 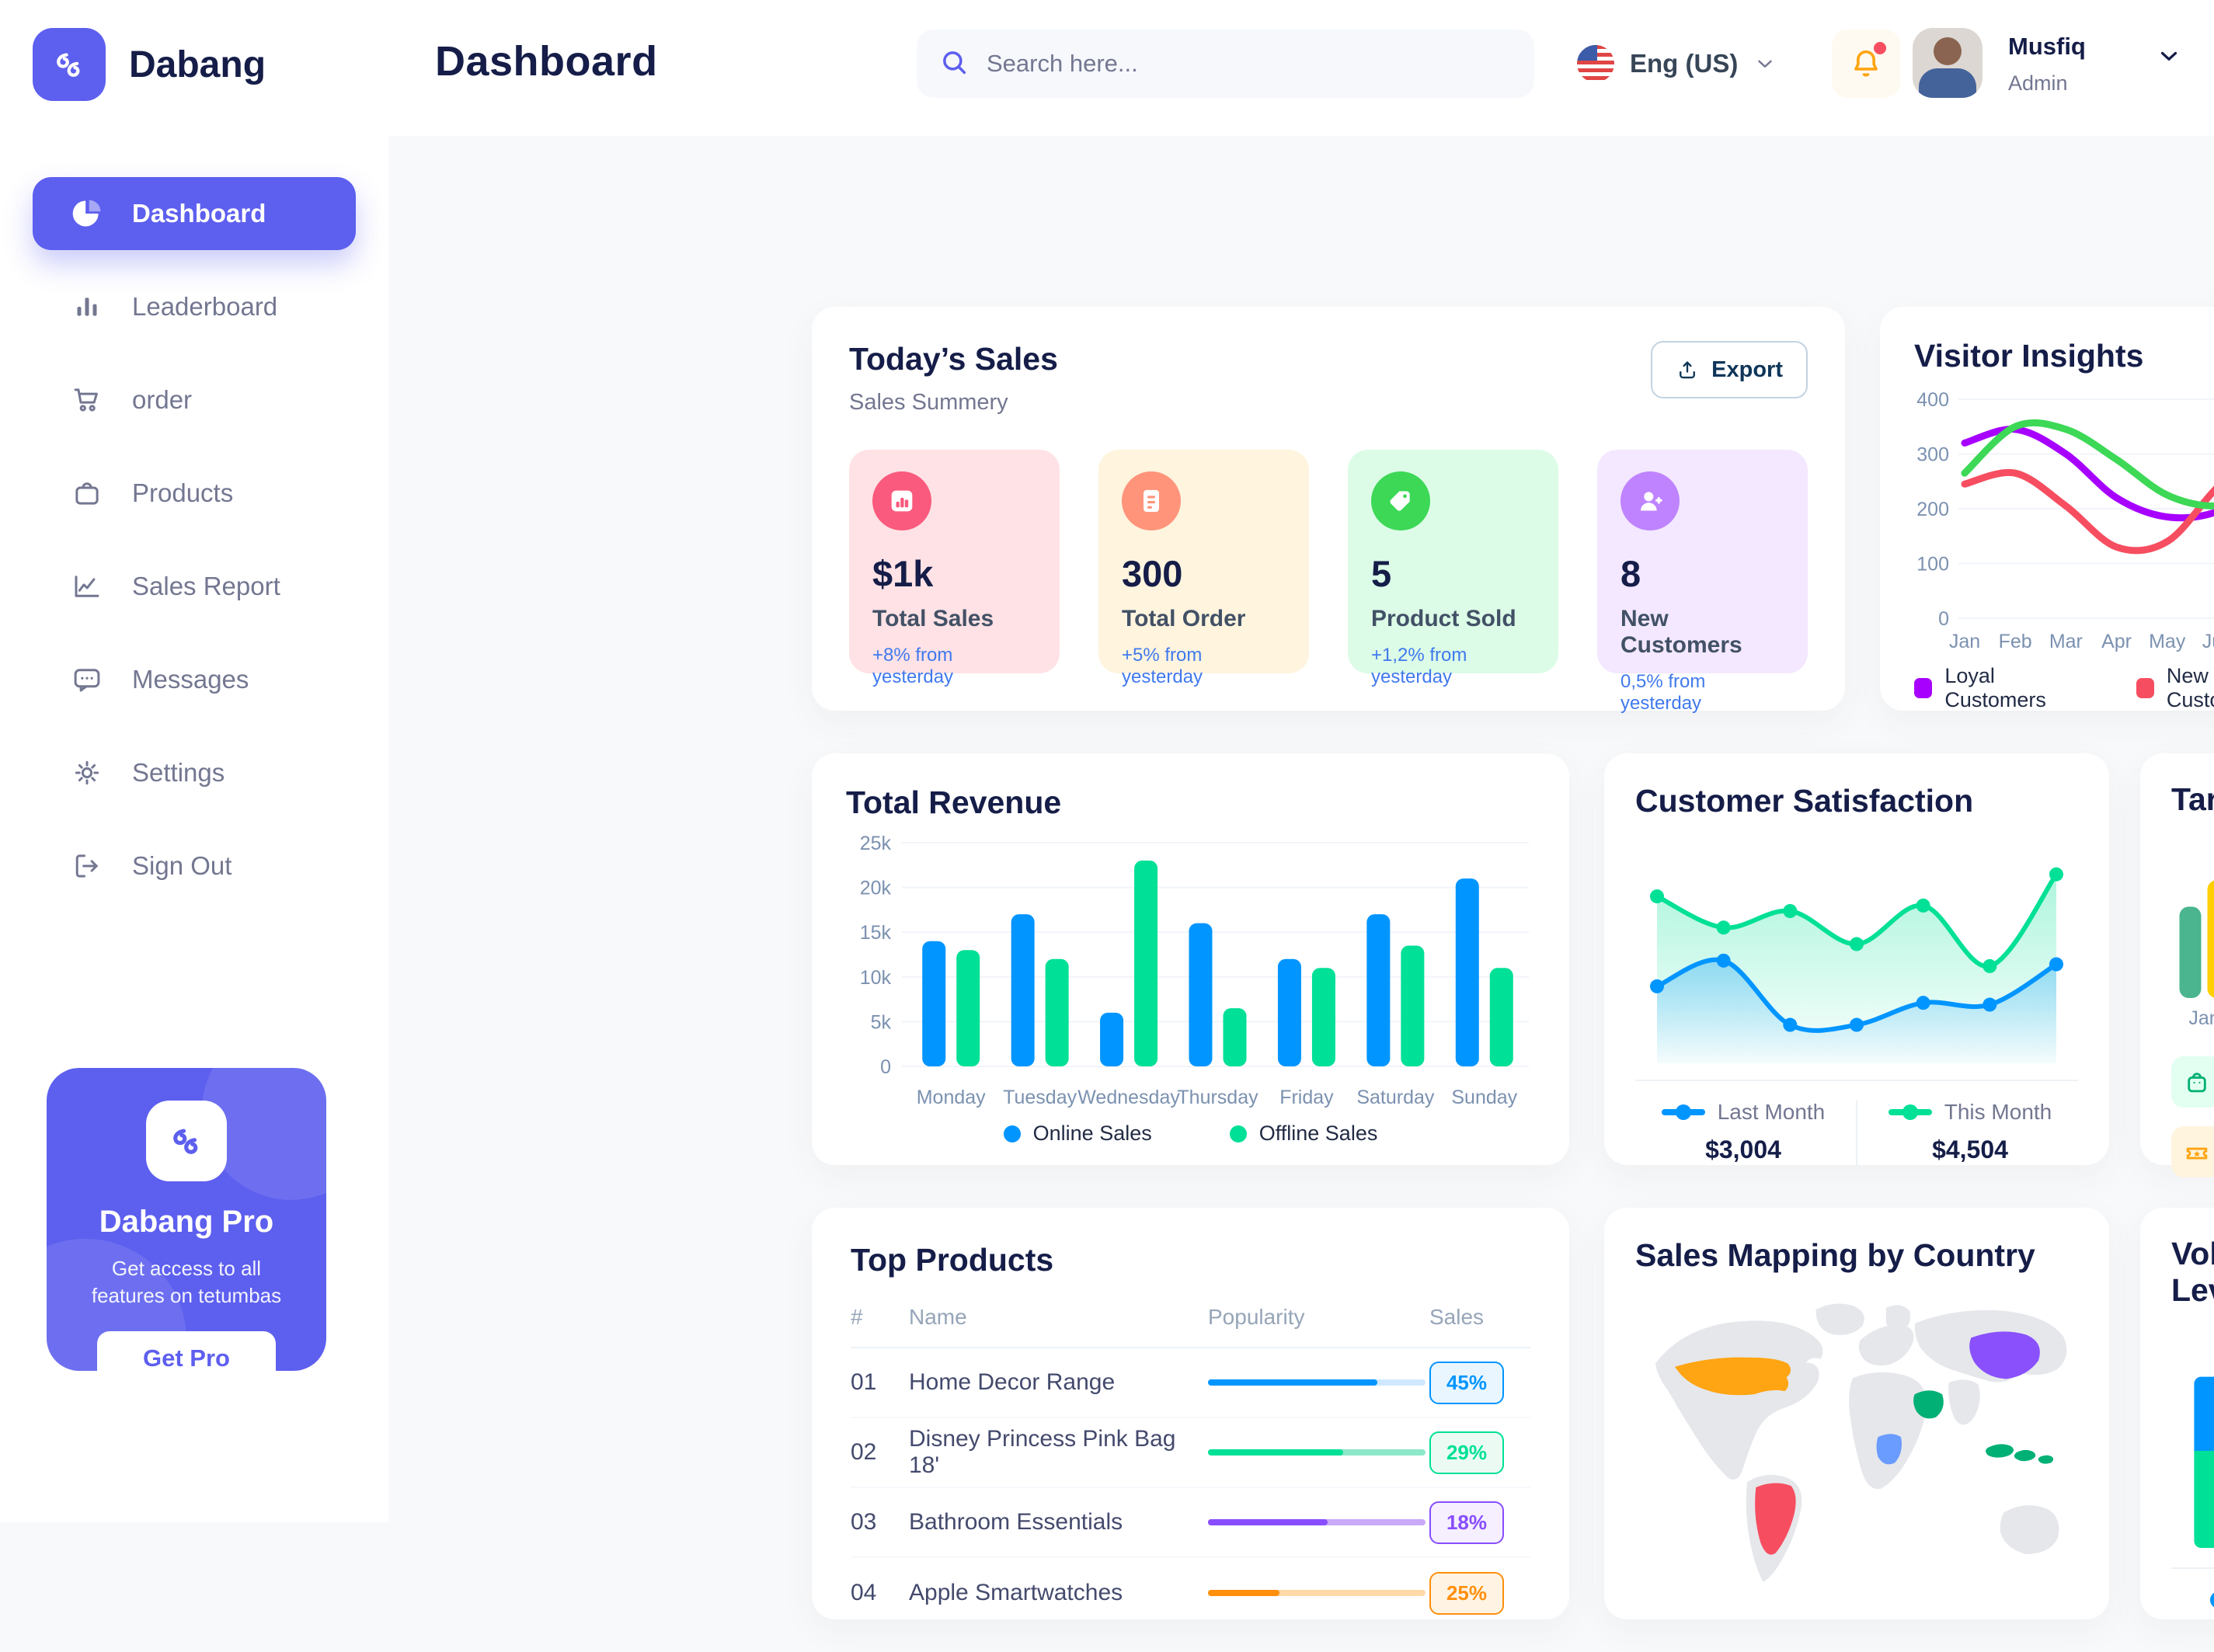 What do you see at coordinates (1190, 1260) in the screenshot?
I see `top-products-title: Top Products` at bounding box center [1190, 1260].